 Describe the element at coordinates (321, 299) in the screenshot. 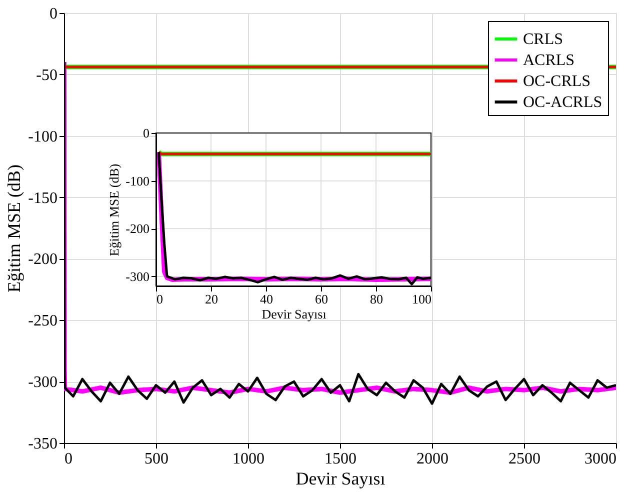

I see `x-tick-label: 60` at that location.